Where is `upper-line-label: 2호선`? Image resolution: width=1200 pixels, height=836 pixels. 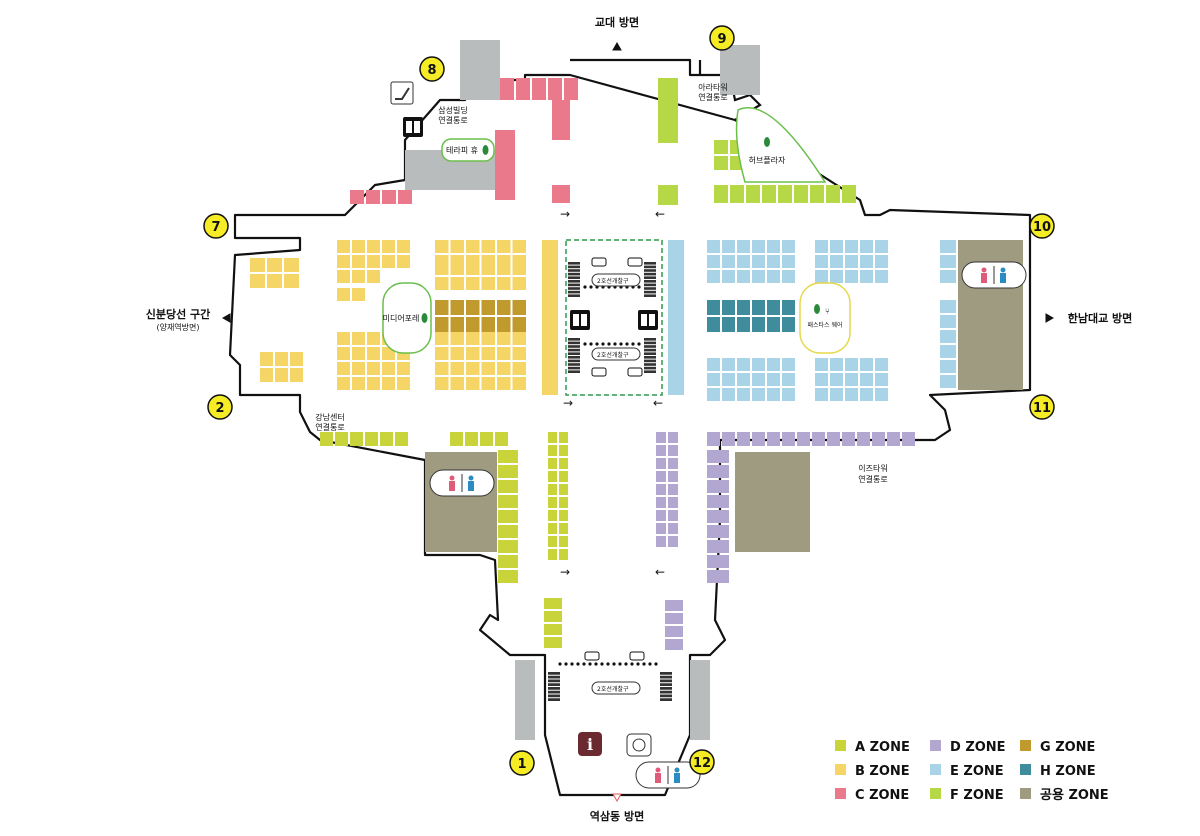
upper-line-label: 2호선 is located at coordinates (604, 281).